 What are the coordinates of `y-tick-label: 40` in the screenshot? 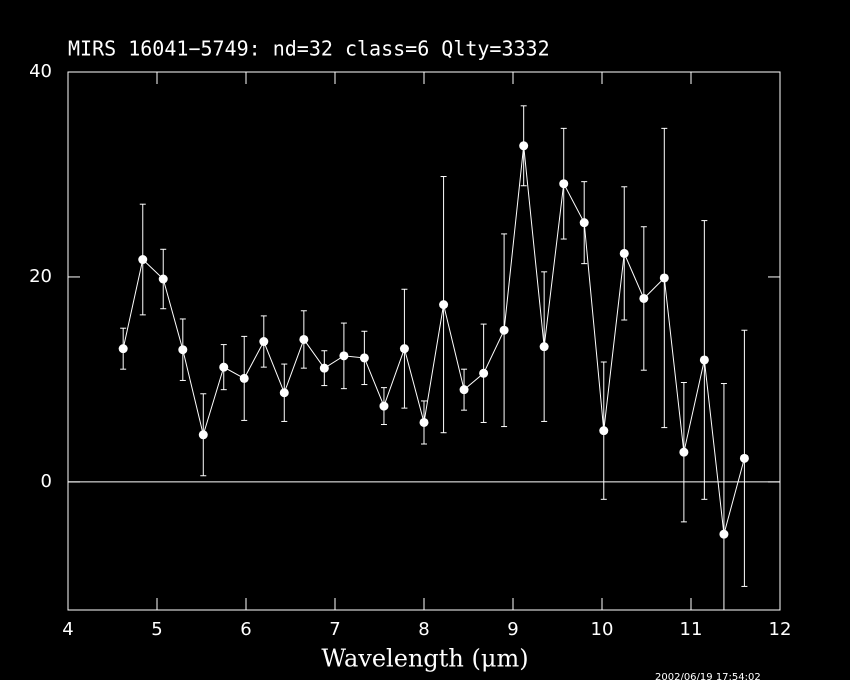 It's located at (40, 71).